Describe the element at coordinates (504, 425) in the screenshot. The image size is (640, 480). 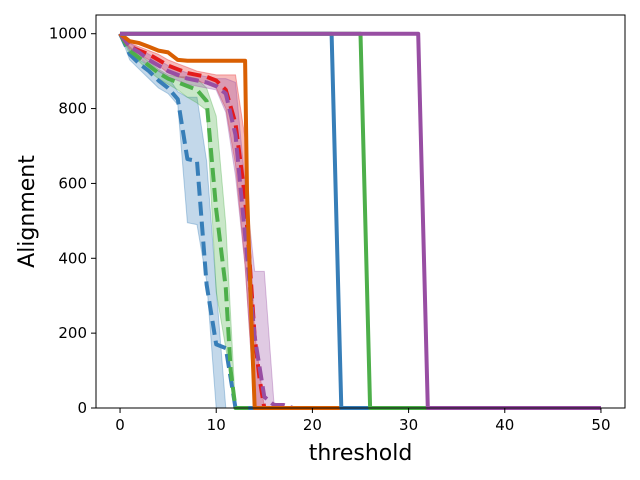
I see `x-tick-label: 40` at that location.